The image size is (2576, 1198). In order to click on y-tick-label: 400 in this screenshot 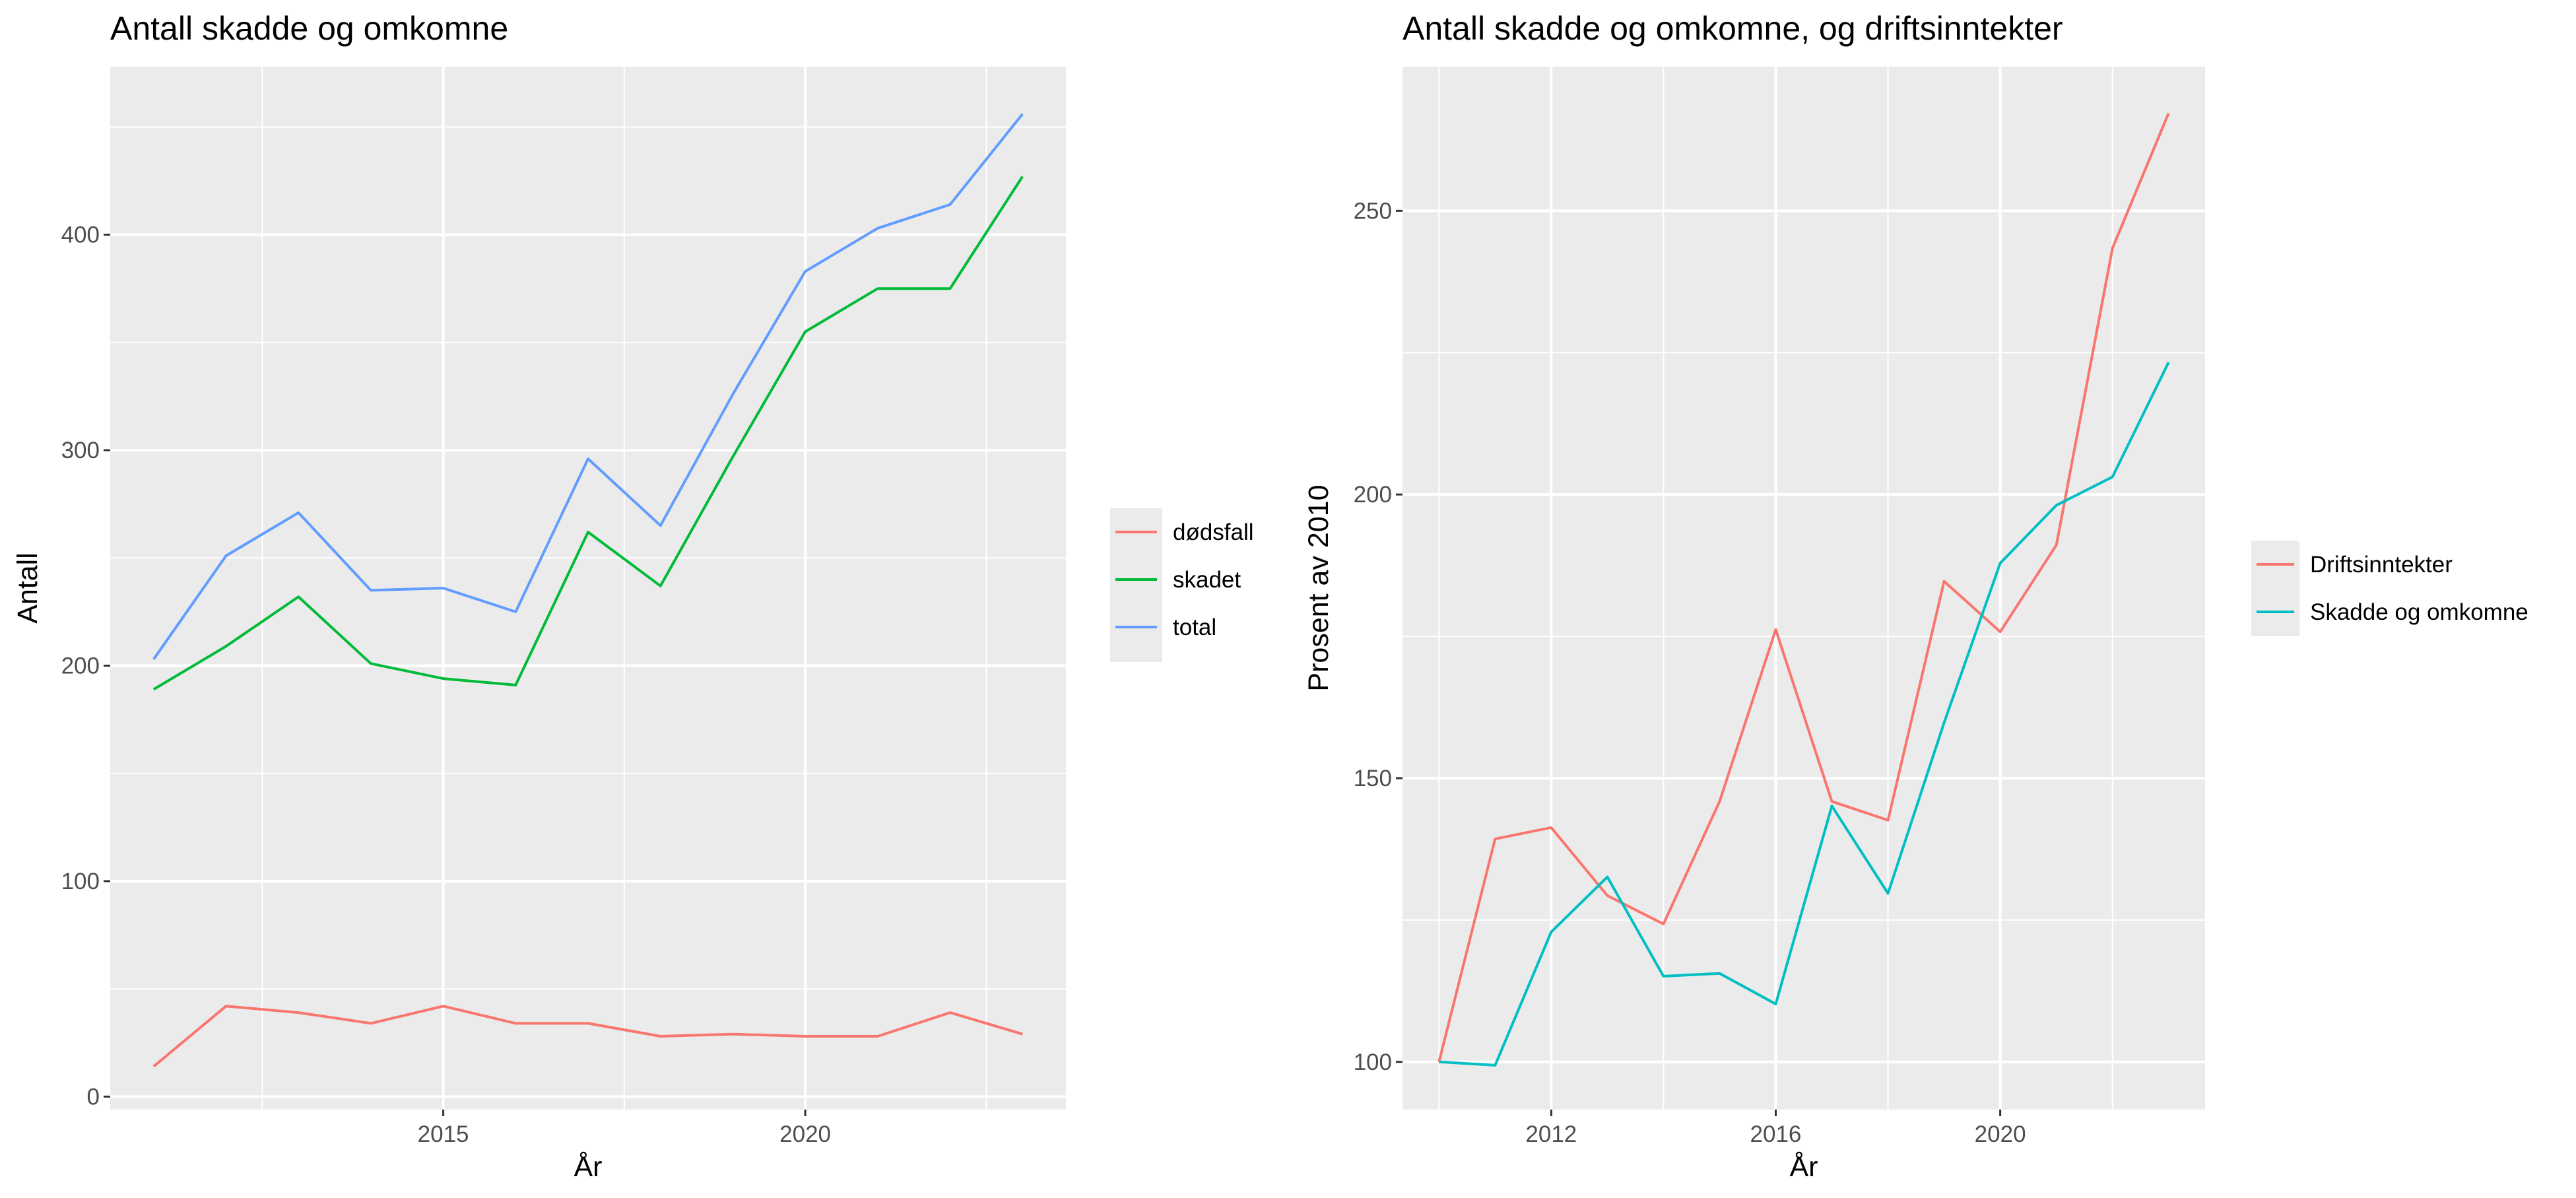, I will do `click(80, 235)`.